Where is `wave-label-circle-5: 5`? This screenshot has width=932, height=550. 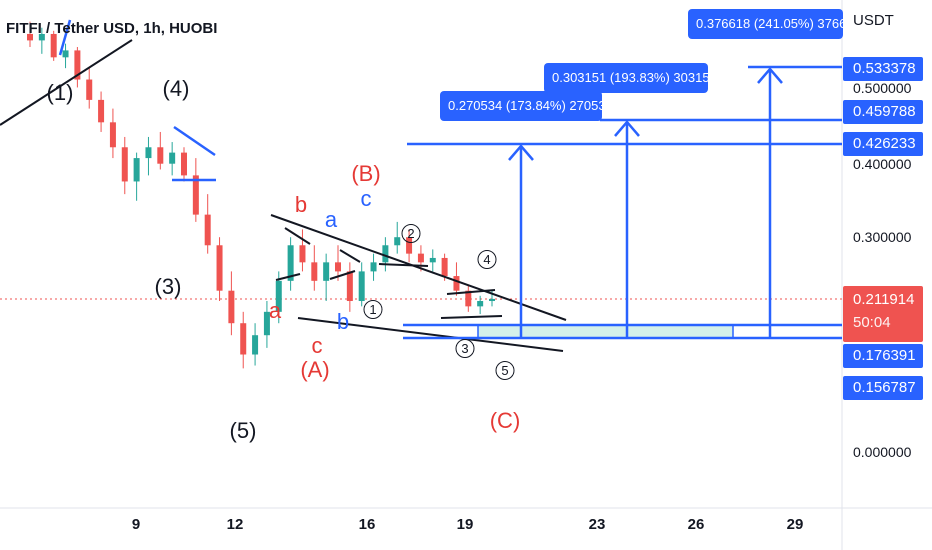 wave-label-circle-5: 5 is located at coordinates (505, 370).